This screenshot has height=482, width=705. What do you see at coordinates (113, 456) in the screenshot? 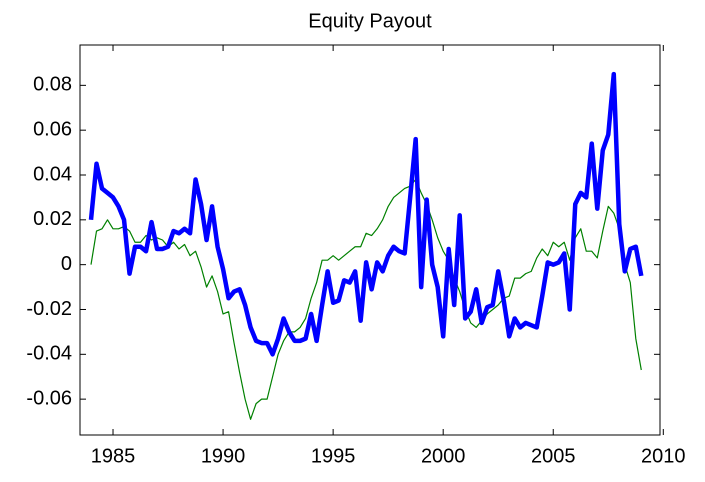
I see `x-tick-label: 1985` at bounding box center [113, 456].